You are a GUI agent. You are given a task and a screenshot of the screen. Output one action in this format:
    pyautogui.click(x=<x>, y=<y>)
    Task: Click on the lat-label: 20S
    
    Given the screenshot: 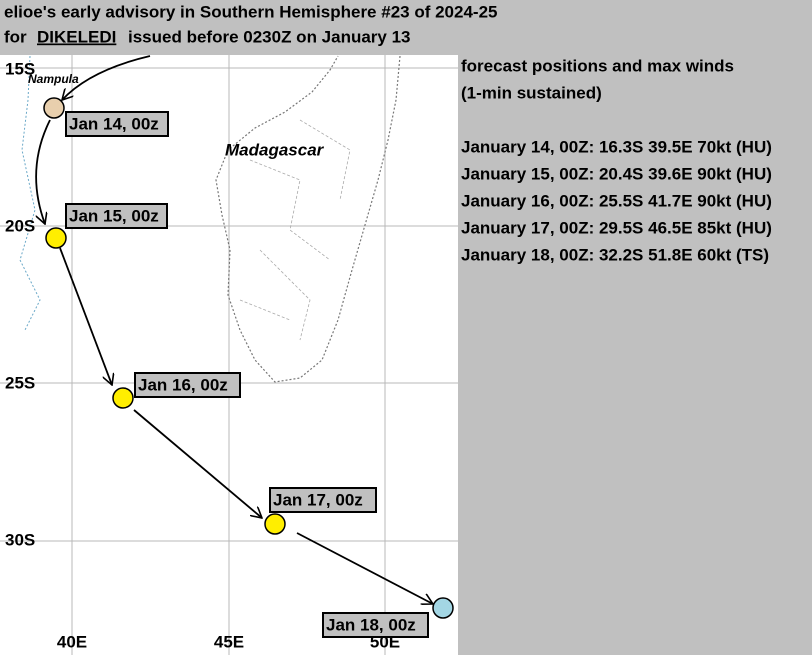 What is the action you would take?
    pyautogui.click(x=20, y=225)
    